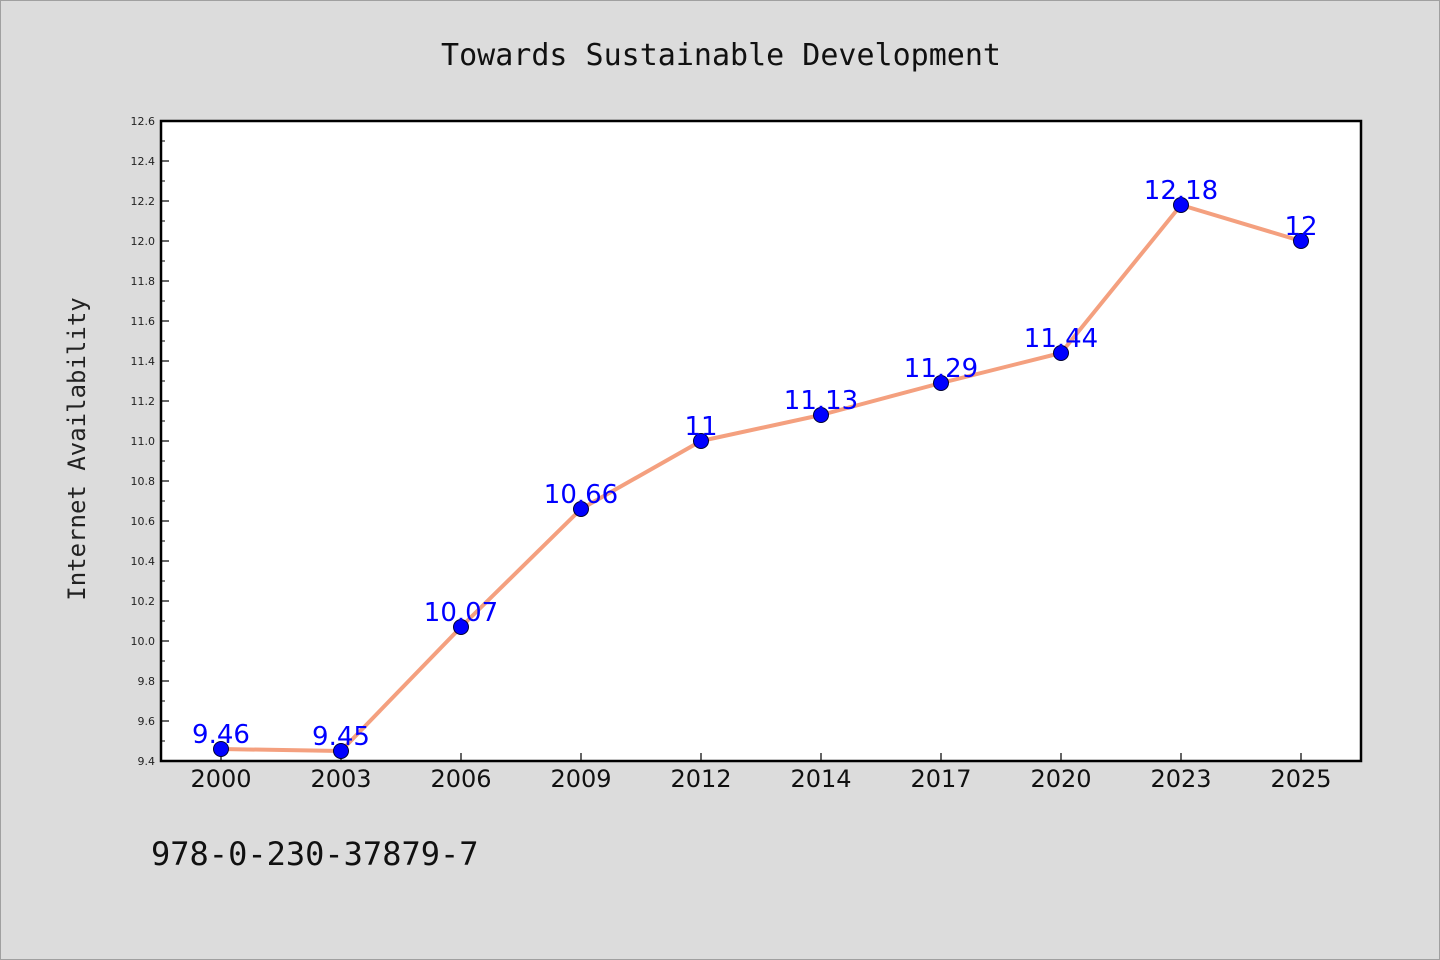 The width and height of the screenshot is (1440, 960). What do you see at coordinates (1300, 227) in the screenshot?
I see `data-label: 12` at bounding box center [1300, 227].